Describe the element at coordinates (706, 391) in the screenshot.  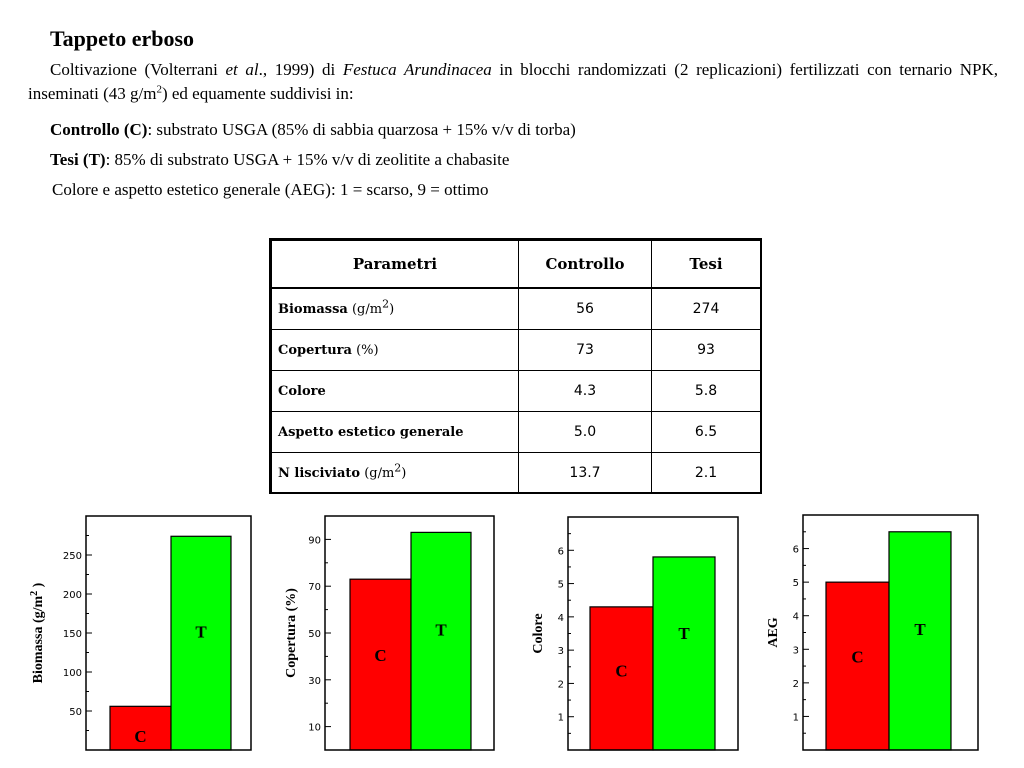
I see `tesi-value: 5.8` at that location.